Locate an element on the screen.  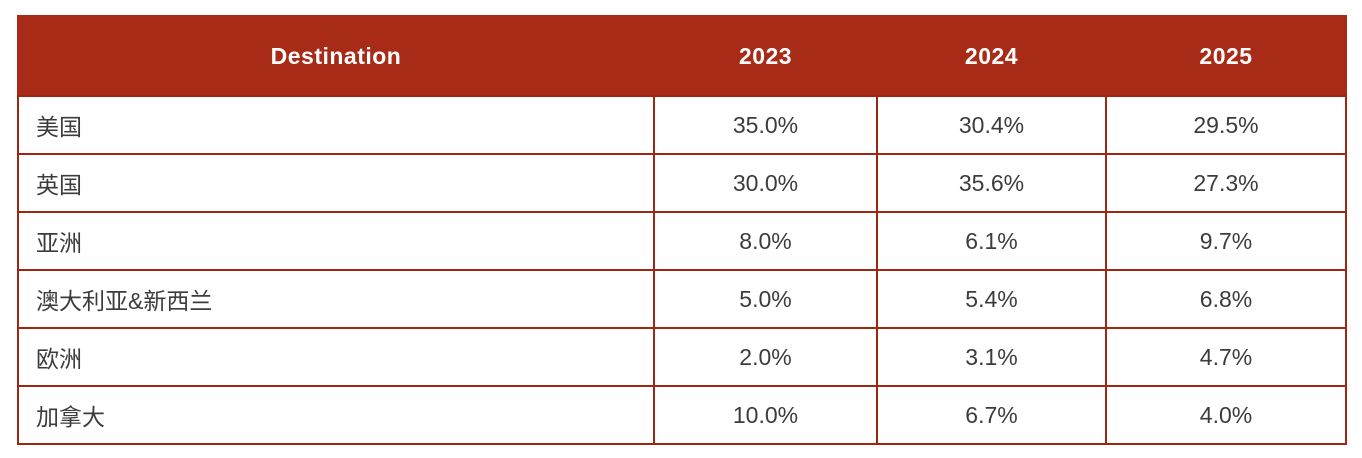
value-cell: 5.0% is located at coordinates (765, 299).